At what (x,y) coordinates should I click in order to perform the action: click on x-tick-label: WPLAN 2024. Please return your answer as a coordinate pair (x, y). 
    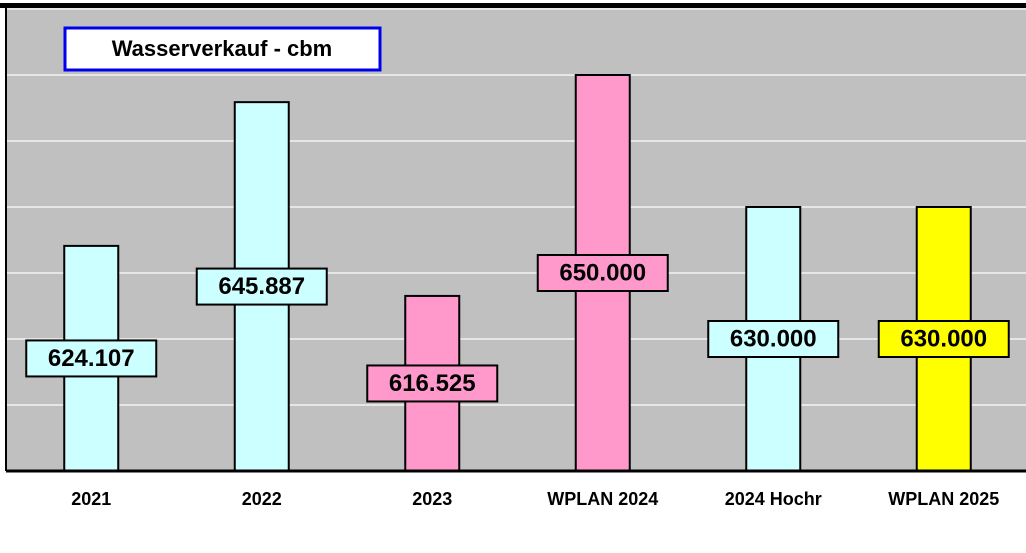
    Looking at the image, I should click on (602, 499).